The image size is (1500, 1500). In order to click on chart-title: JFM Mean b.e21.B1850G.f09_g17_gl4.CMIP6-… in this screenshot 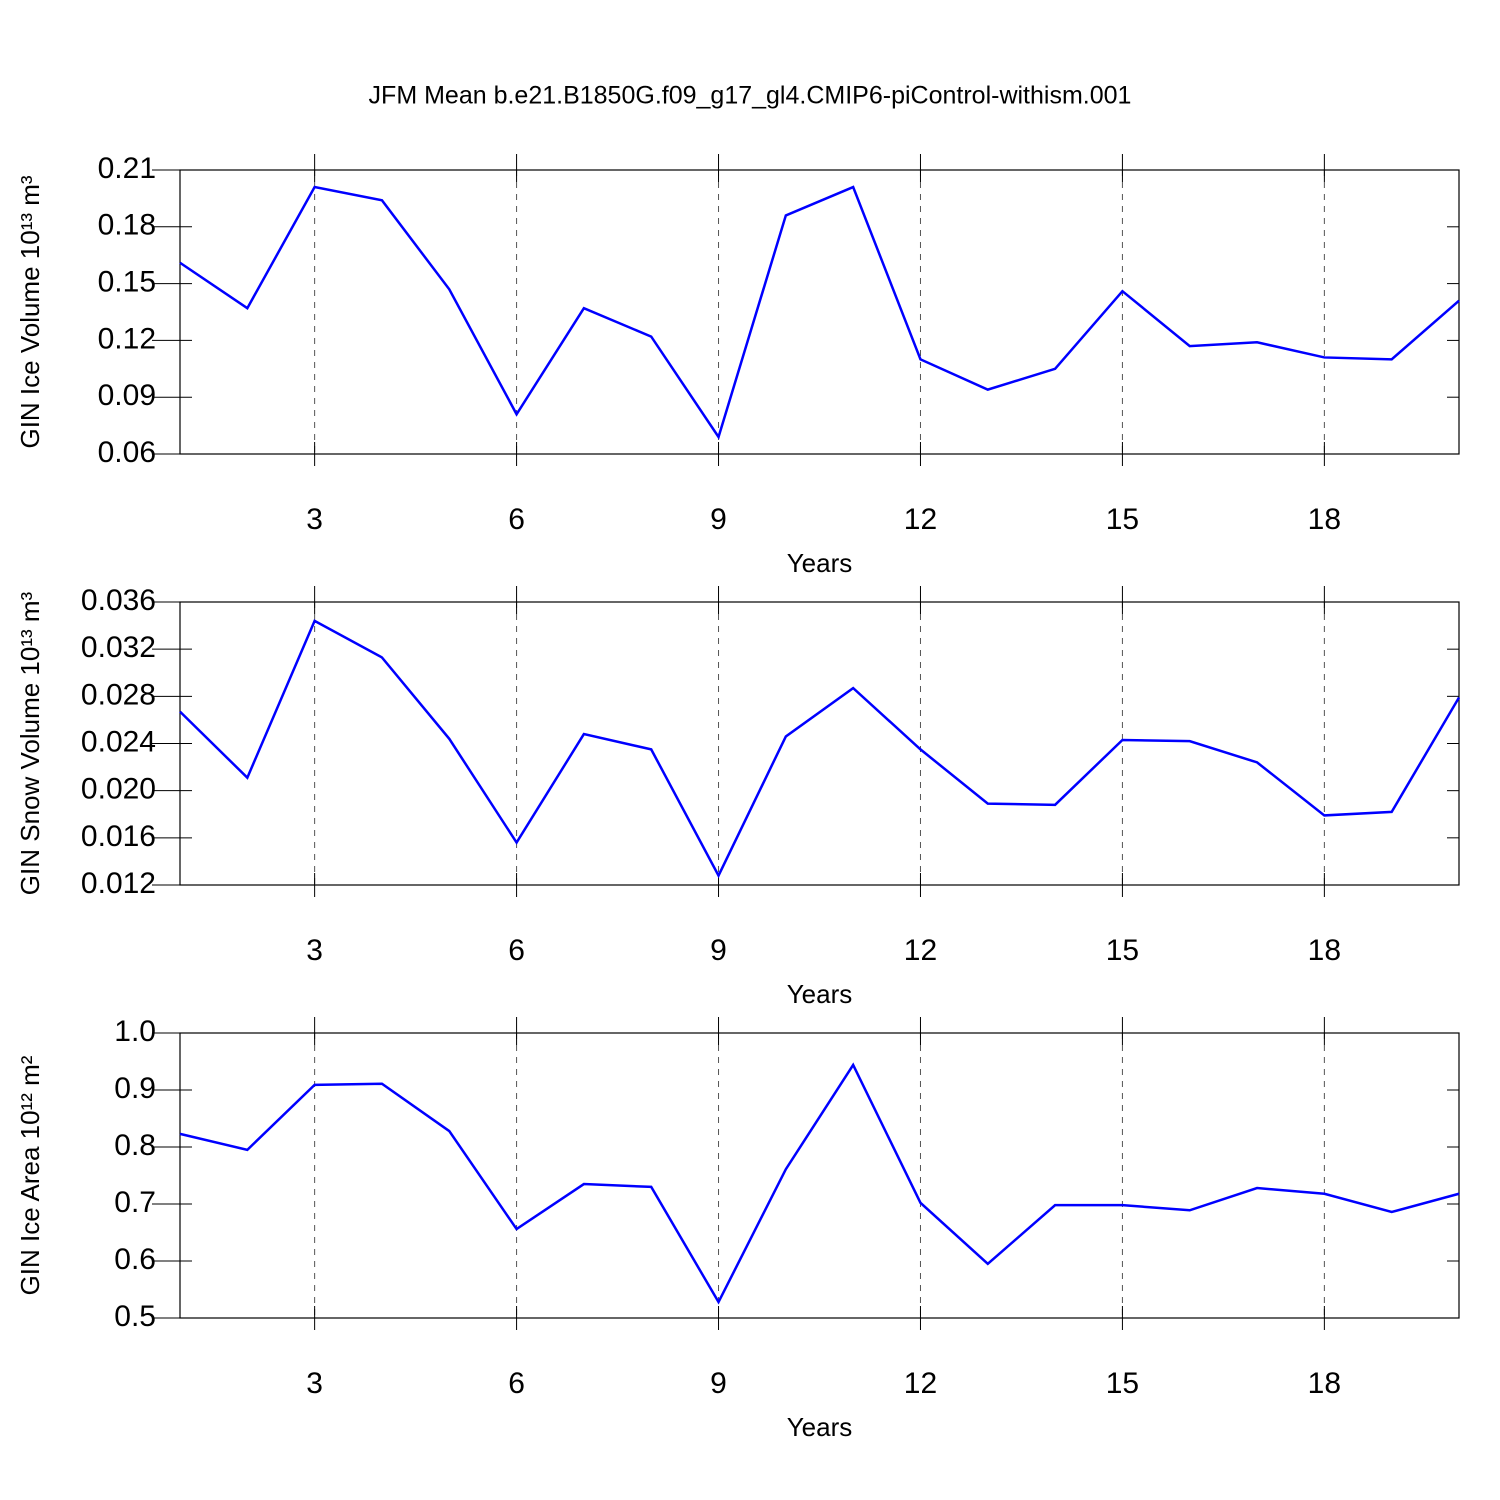, I will do `click(750, 96)`.